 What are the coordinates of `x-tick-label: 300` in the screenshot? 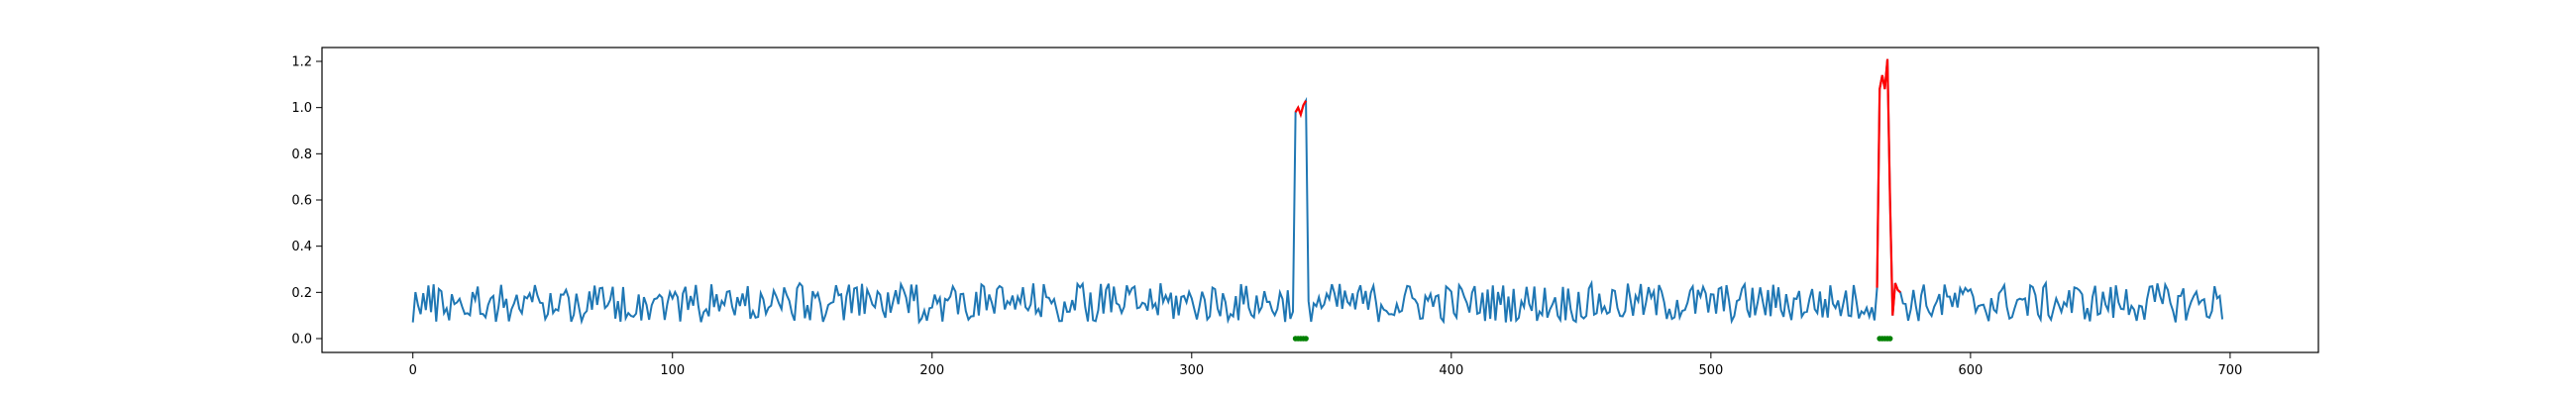 It's located at (1191, 370).